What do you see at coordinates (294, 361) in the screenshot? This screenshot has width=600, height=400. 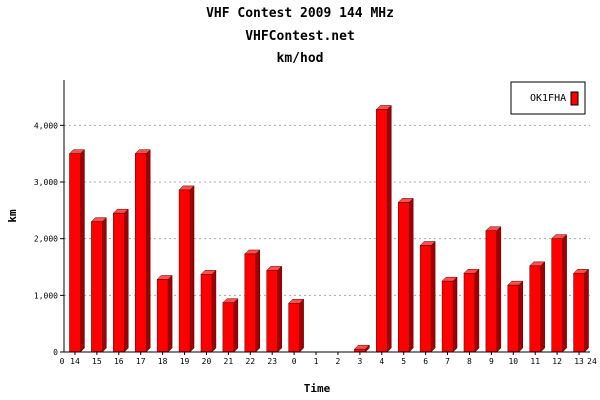 I see `x-tick-label: 0` at bounding box center [294, 361].